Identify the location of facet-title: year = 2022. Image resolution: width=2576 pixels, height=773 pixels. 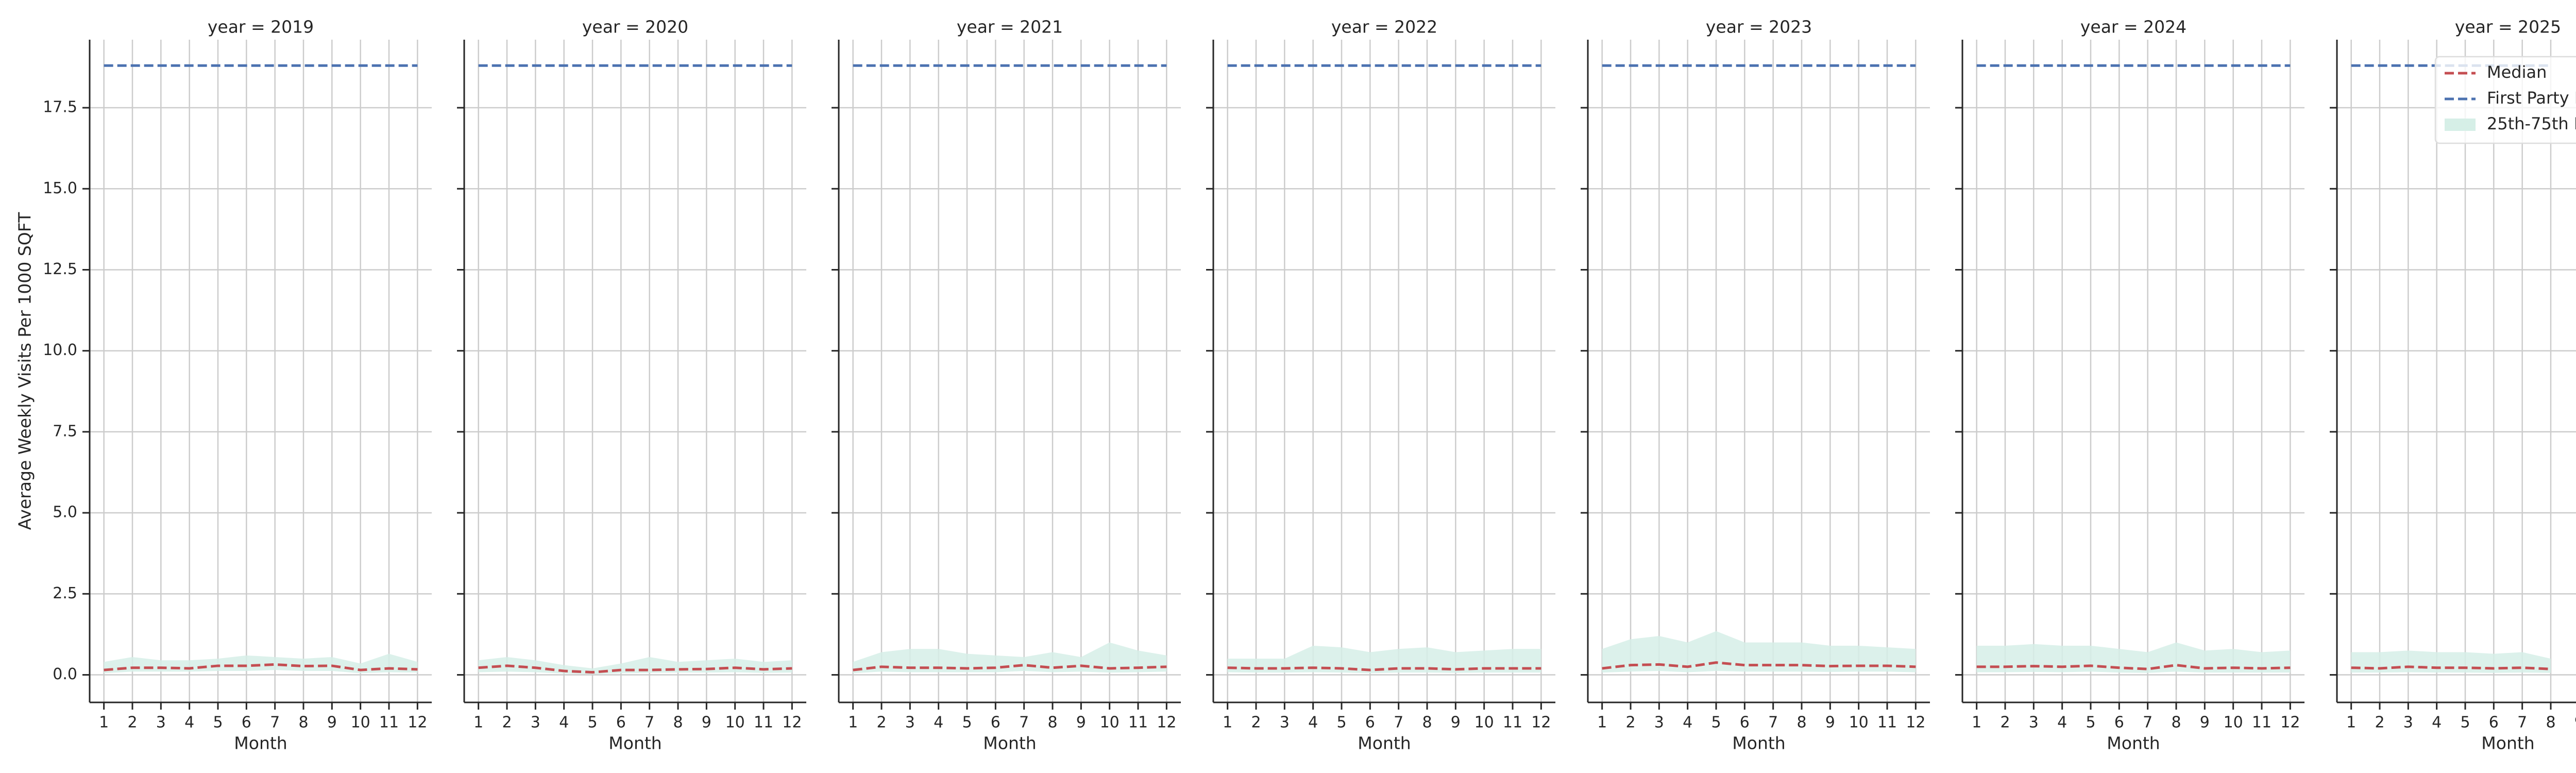
(1384, 27).